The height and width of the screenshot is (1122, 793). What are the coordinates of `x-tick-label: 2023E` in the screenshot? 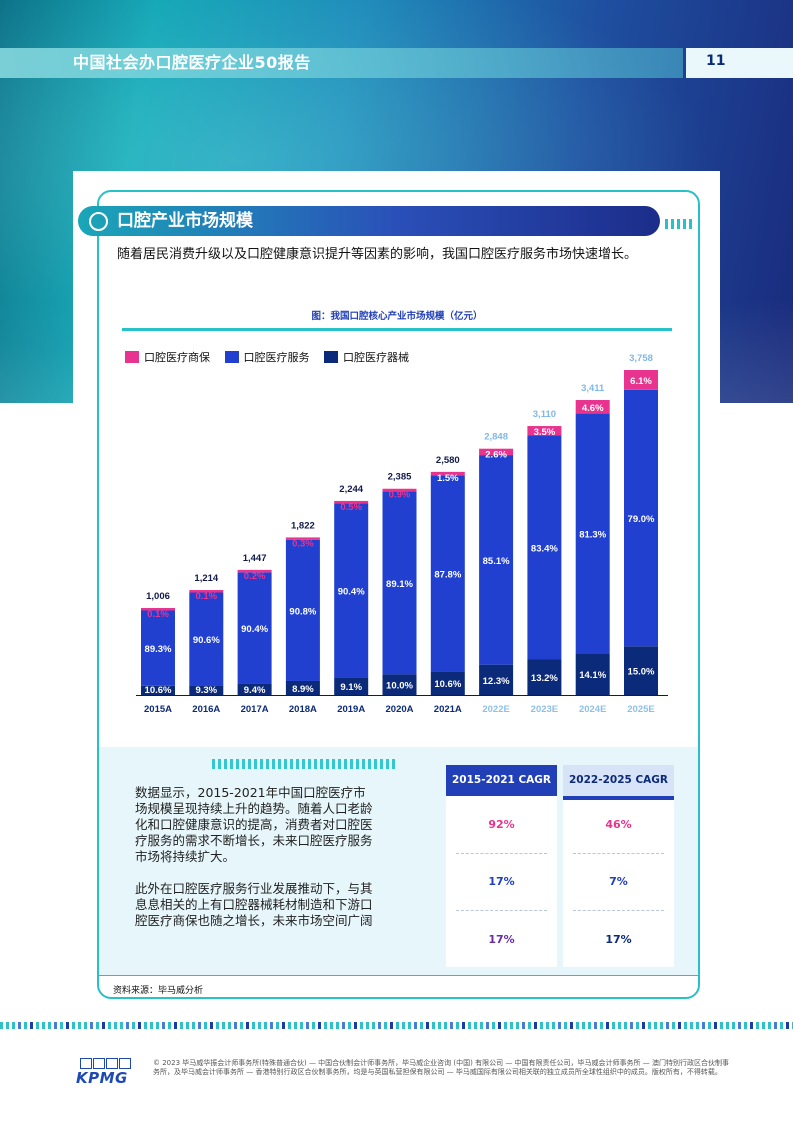 It's located at (544, 709).